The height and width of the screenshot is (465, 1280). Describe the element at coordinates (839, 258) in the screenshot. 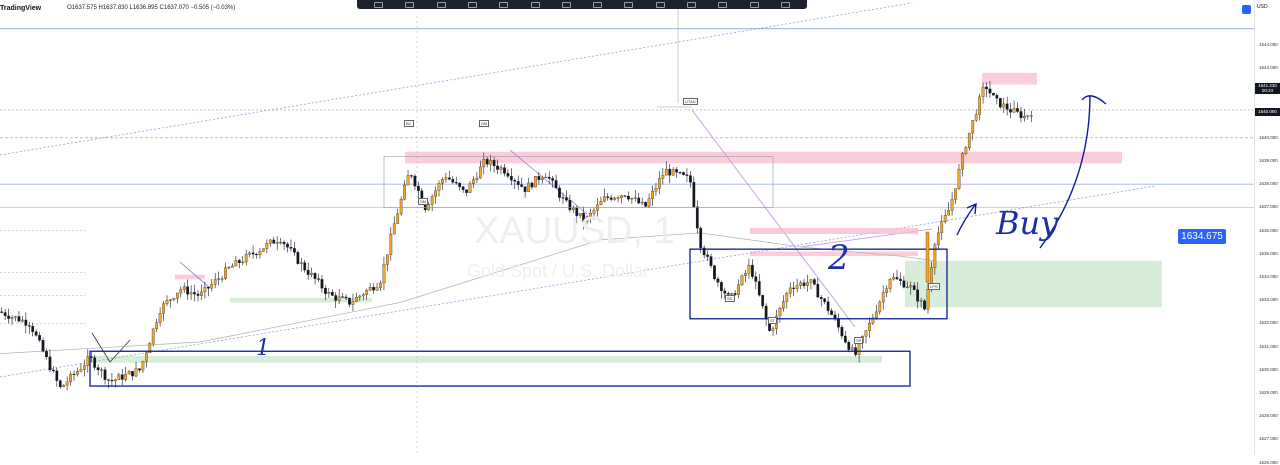

I see `zone-two-annotation: 2` at that location.